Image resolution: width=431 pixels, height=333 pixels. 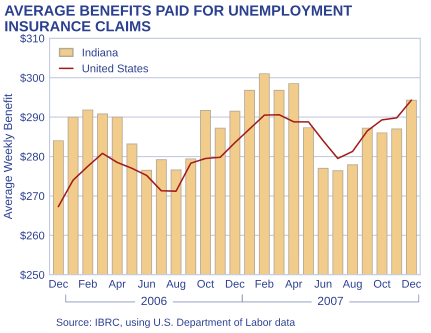 What do you see at coordinates (331, 301) in the screenshot?
I see `text: 2007` at bounding box center [331, 301].